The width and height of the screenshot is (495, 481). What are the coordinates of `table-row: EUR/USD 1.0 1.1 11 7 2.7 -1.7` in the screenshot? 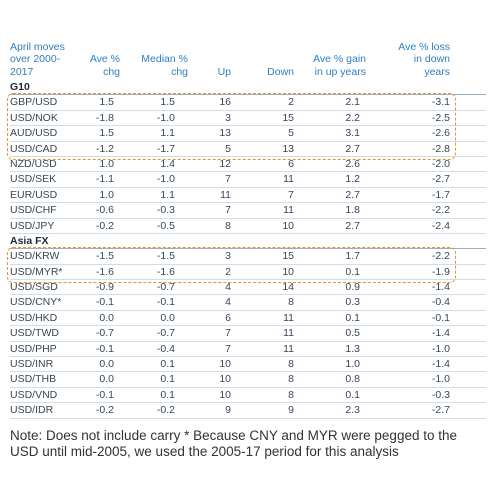 It's located at (248, 196).